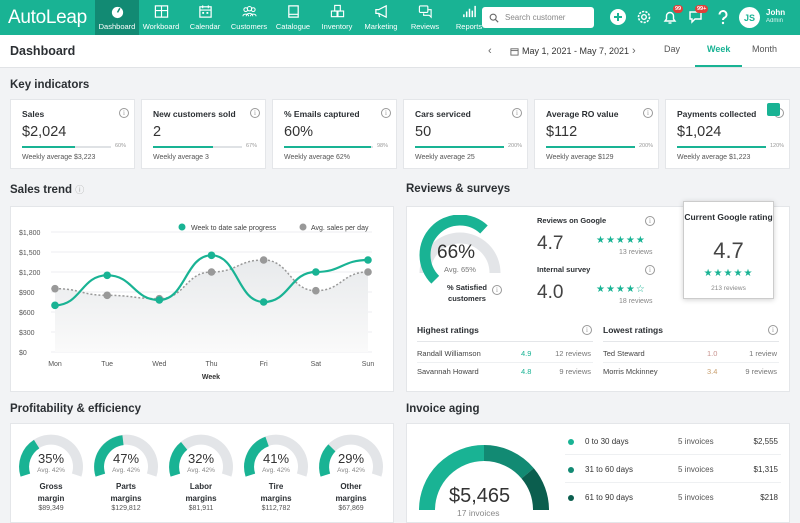  What do you see at coordinates (777, 146) in the screenshot?
I see `kpi-percent: 120%` at bounding box center [777, 146].